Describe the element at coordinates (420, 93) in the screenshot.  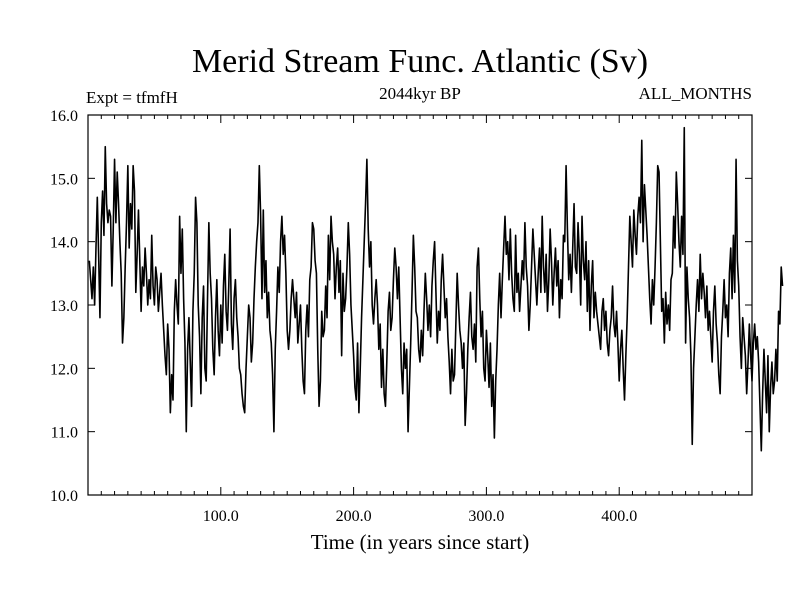
I see `period-label: 2044kyr BP` at that location.